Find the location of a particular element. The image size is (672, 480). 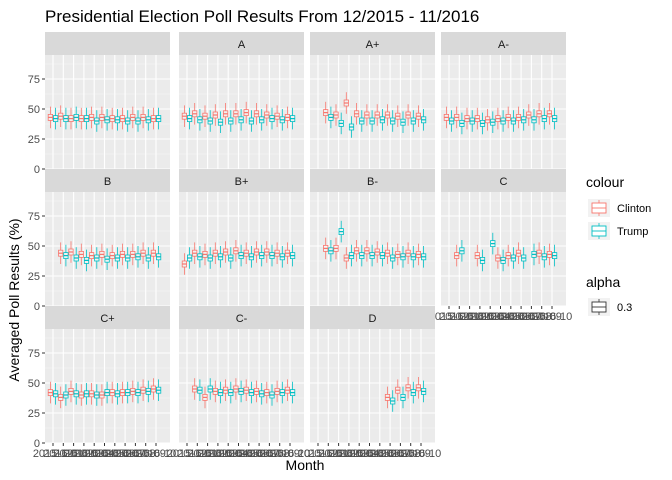

x-axis-title: Month is located at coordinates (305, 465).